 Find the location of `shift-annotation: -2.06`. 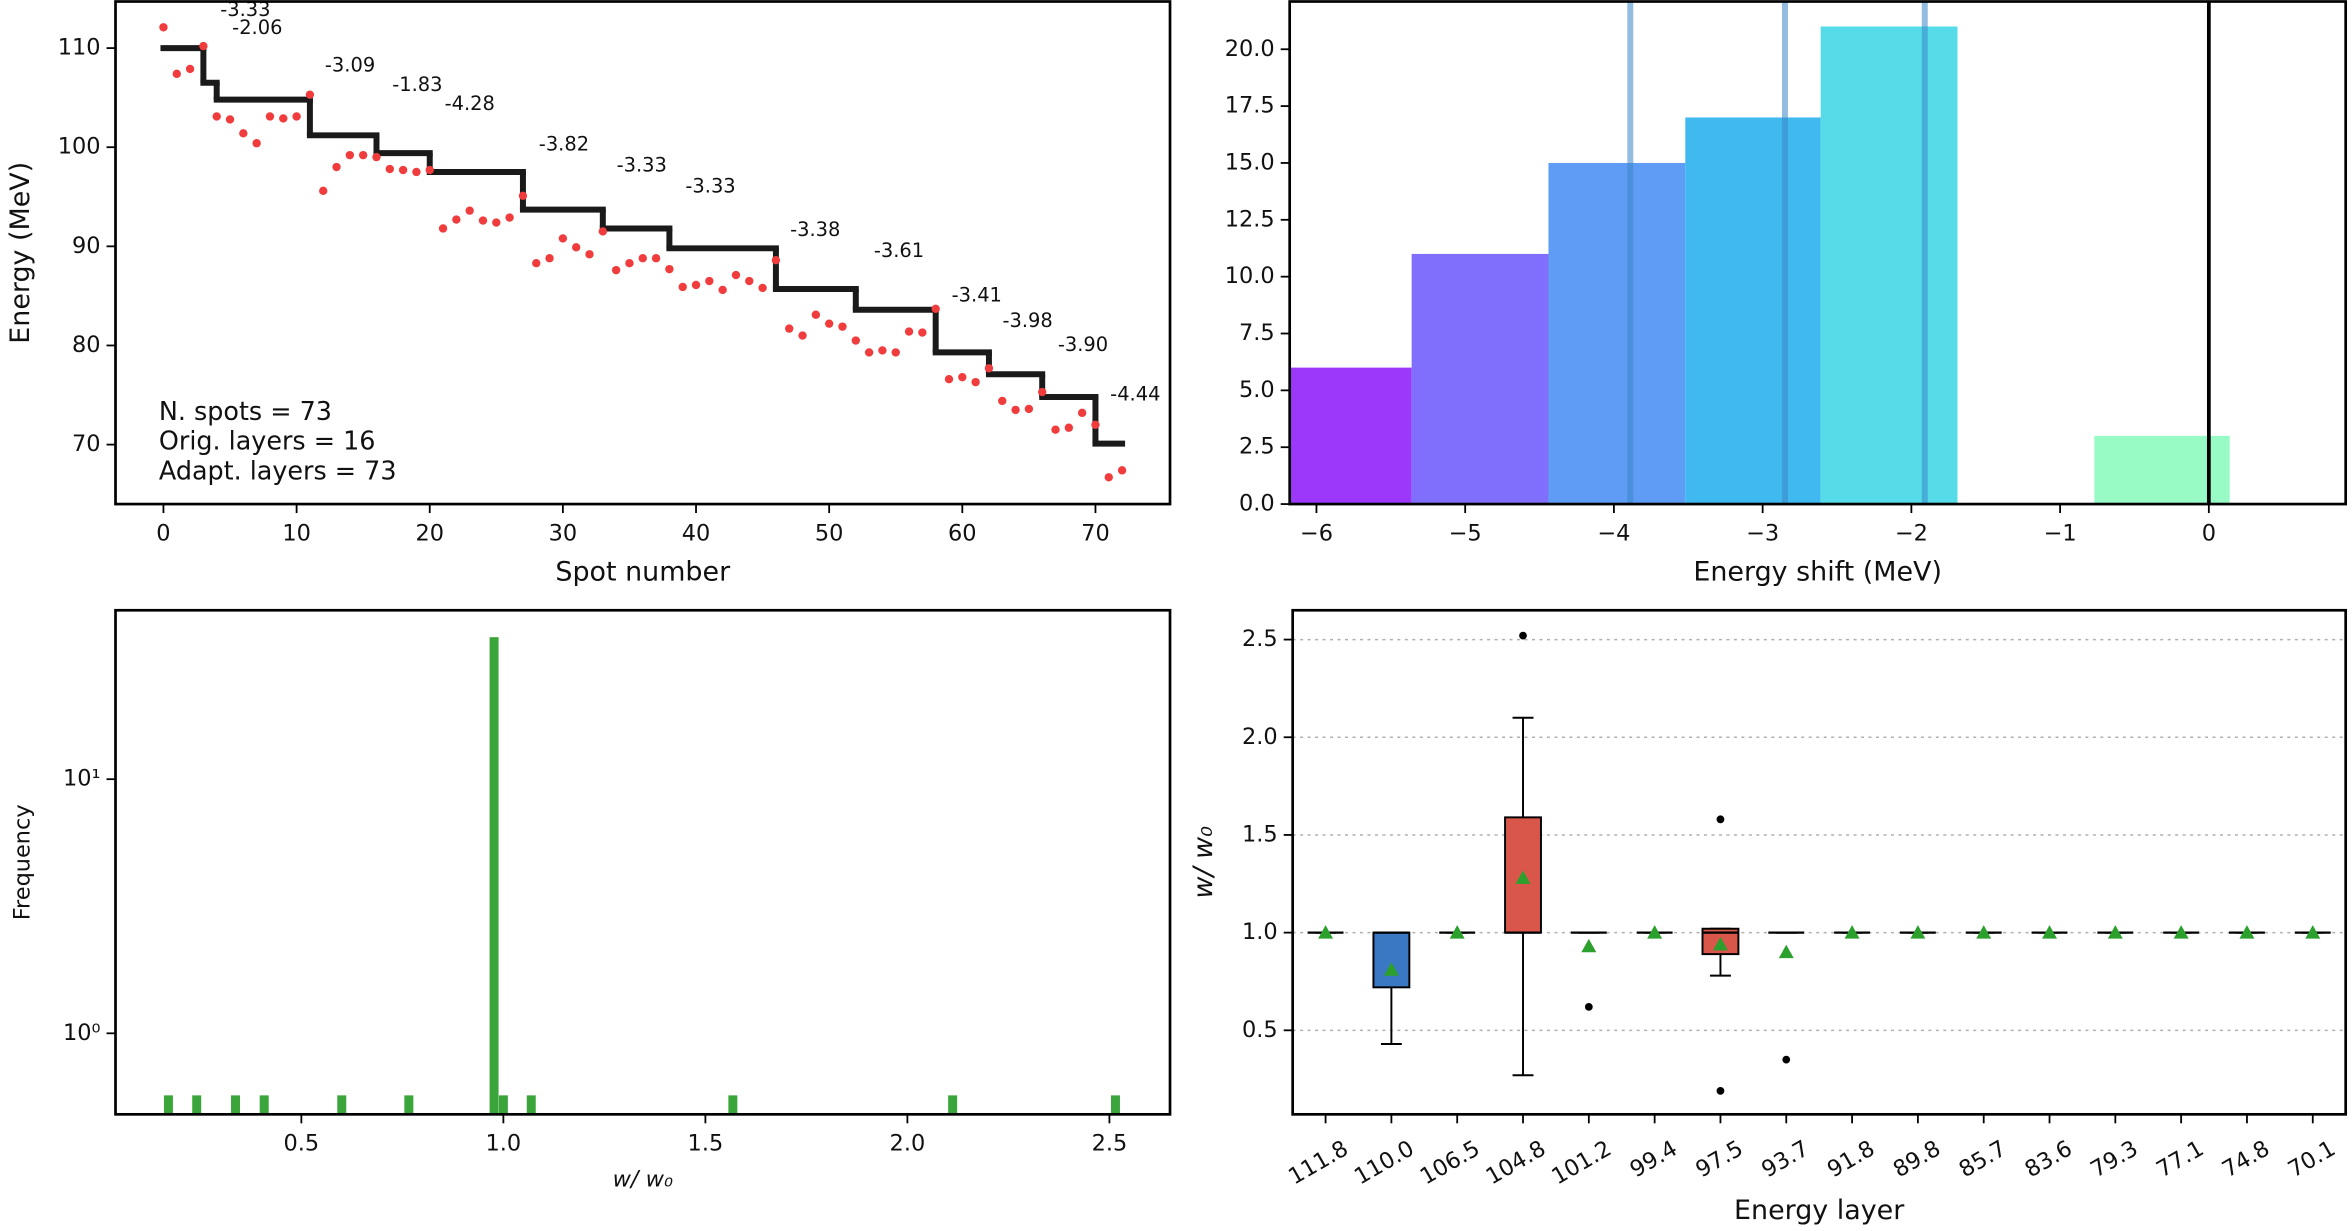

shift-annotation: -2.06 is located at coordinates (257, 27).